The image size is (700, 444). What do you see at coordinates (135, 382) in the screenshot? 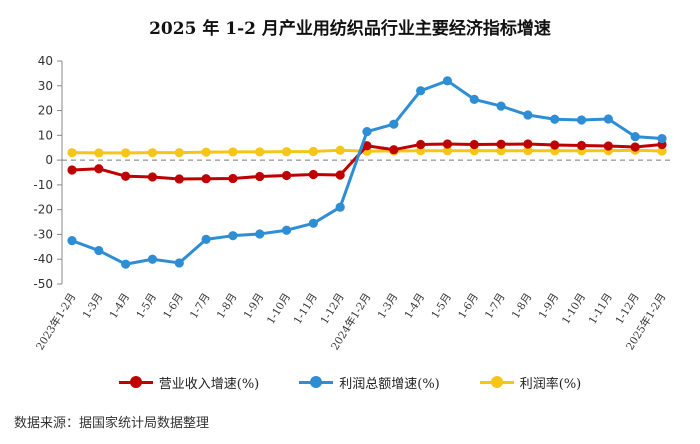
I see `legend-swatch-revenue` at bounding box center [135, 382].